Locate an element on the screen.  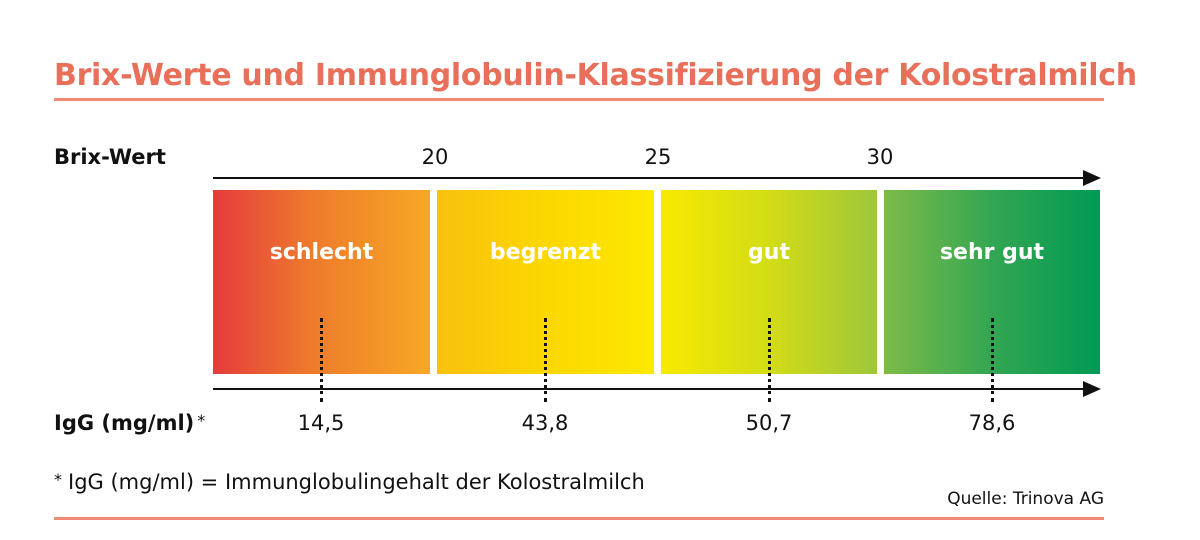
brix-axis-arrow is located at coordinates (657, 178).